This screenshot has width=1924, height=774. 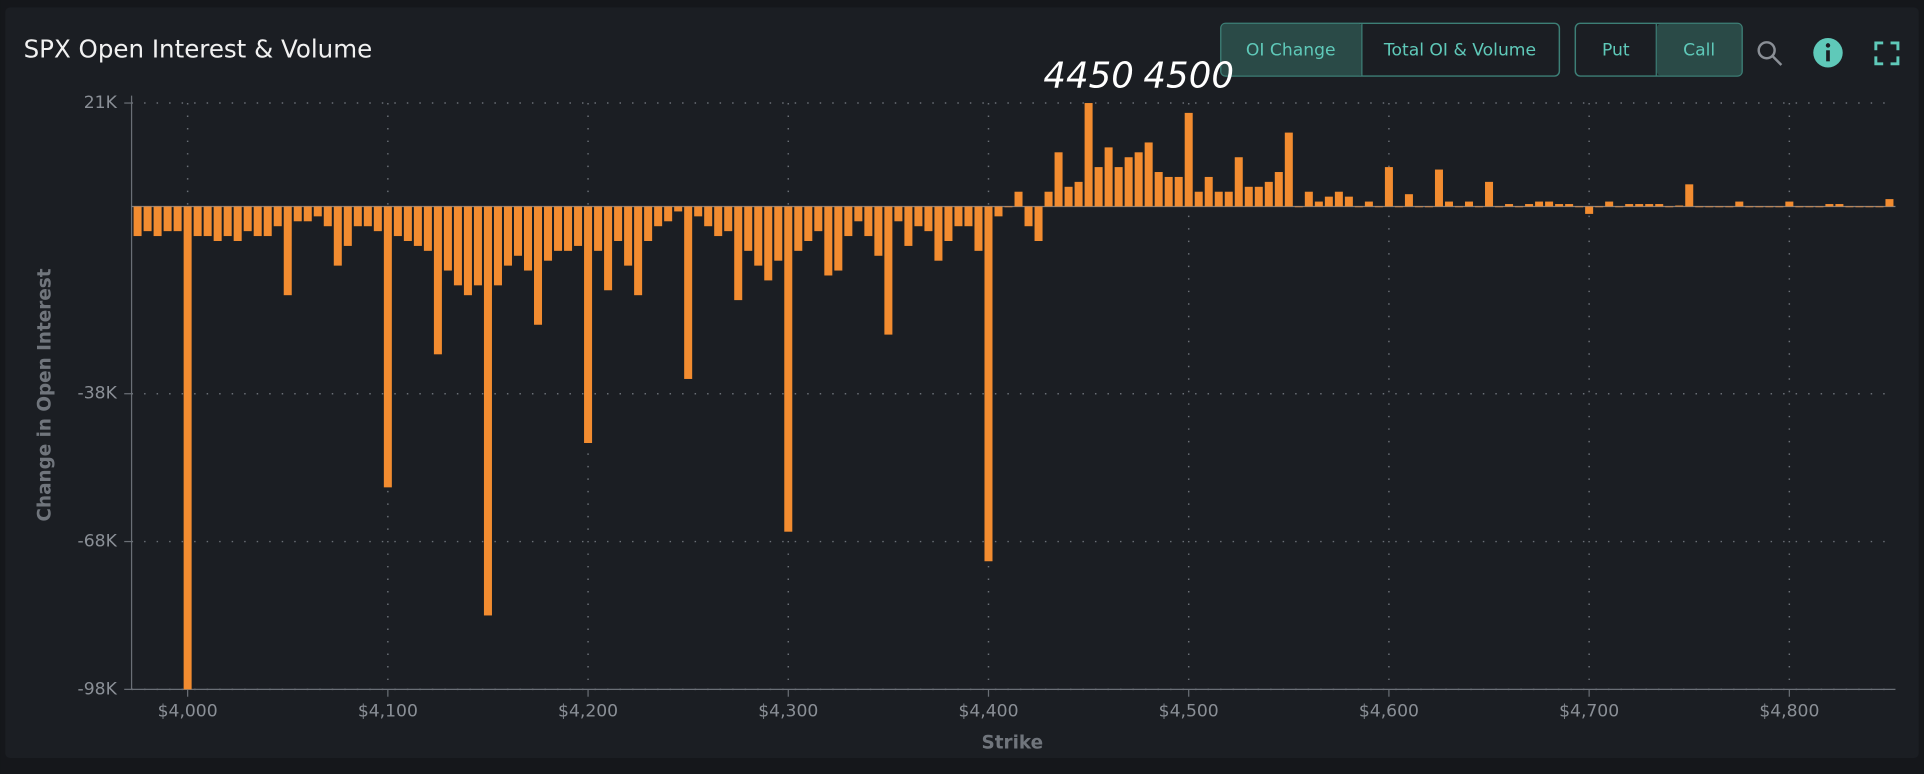 What do you see at coordinates (1658, 49) in the screenshot?
I see `type-toggle: Put Call` at bounding box center [1658, 49].